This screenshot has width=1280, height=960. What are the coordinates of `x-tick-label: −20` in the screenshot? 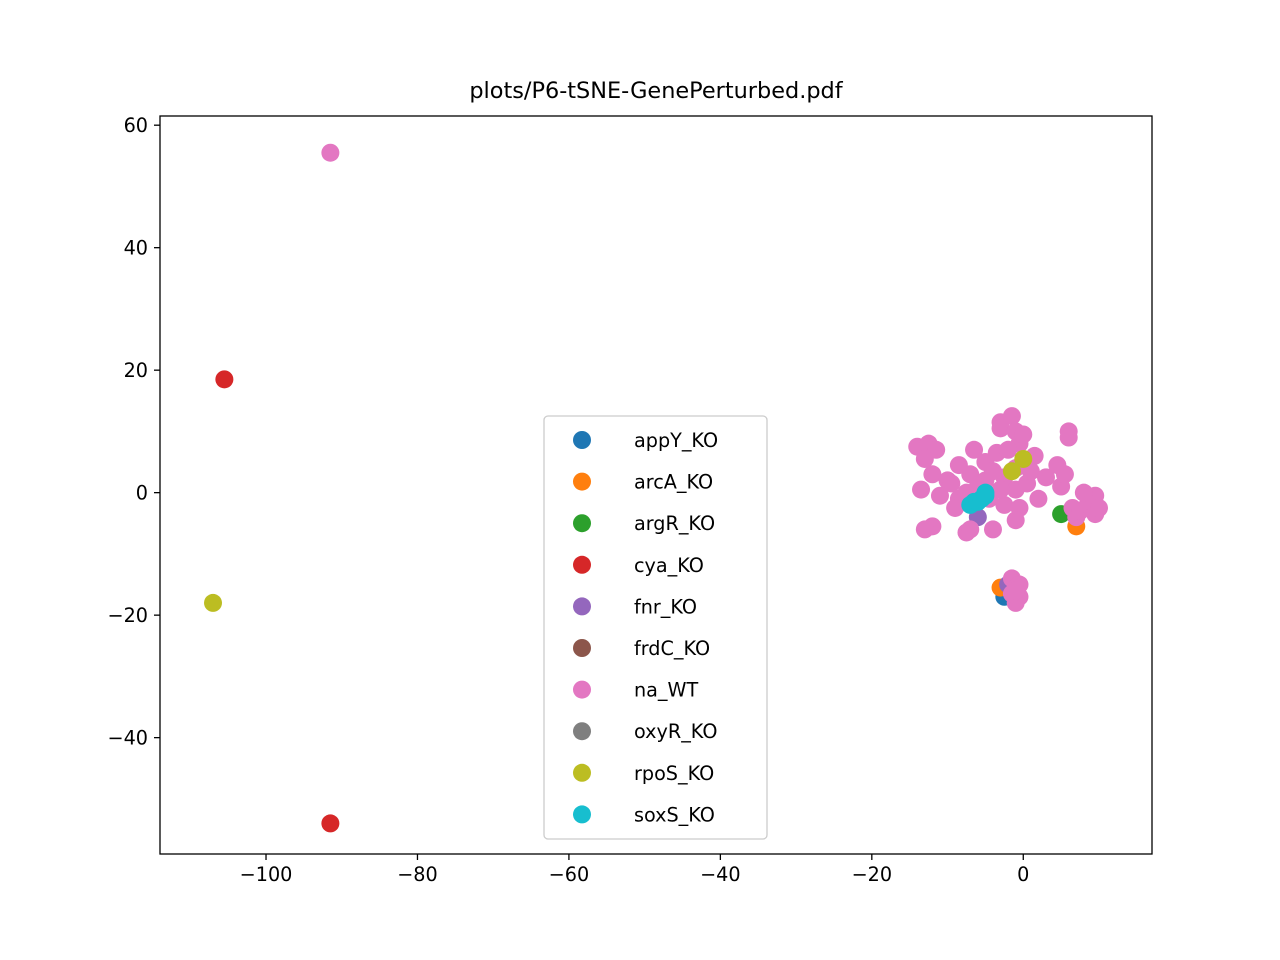 It's located at (872, 874).